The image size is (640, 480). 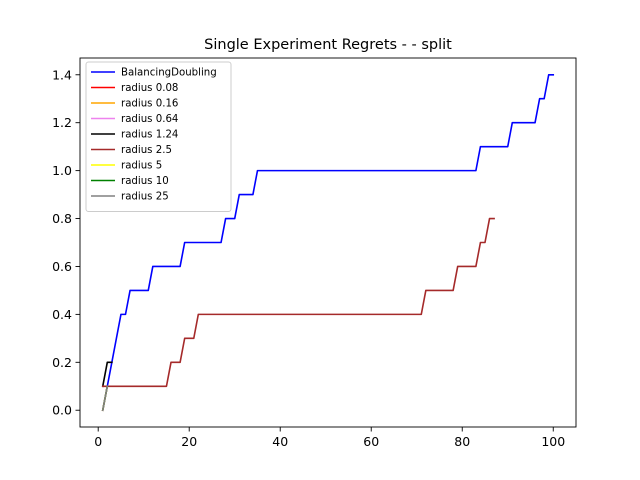 What do you see at coordinates (62, 266) in the screenshot?
I see `y-tick-label-3: 0.6` at bounding box center [62, 266].